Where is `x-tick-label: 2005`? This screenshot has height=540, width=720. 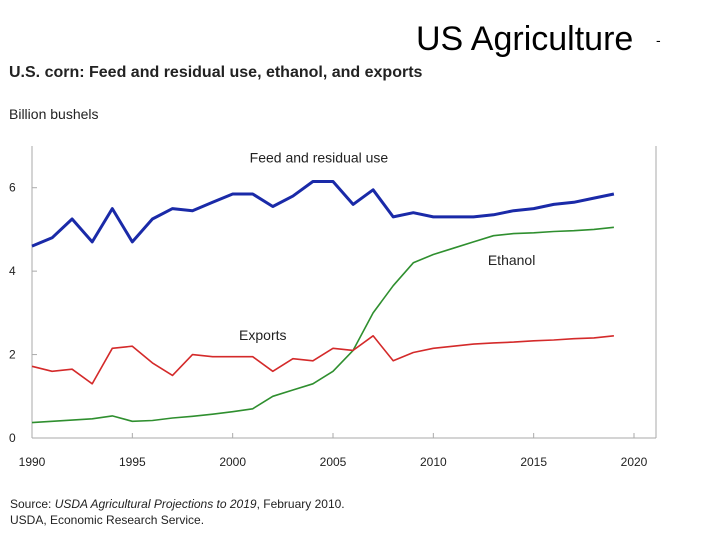
x-tick-label: 2005 is located at coordinates (333, 462).